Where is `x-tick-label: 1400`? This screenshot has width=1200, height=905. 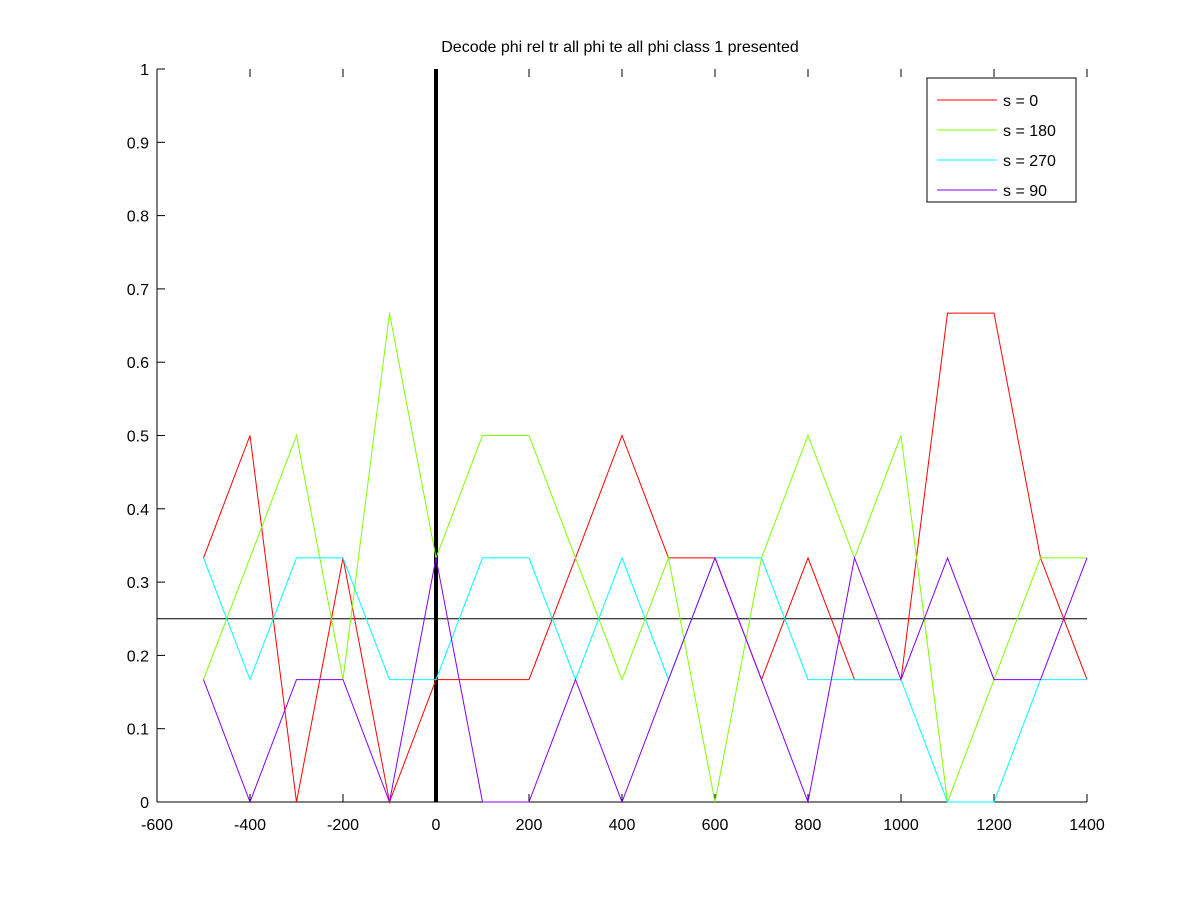
x-tick-label: 1400 is located at coordinates (1087, 825).